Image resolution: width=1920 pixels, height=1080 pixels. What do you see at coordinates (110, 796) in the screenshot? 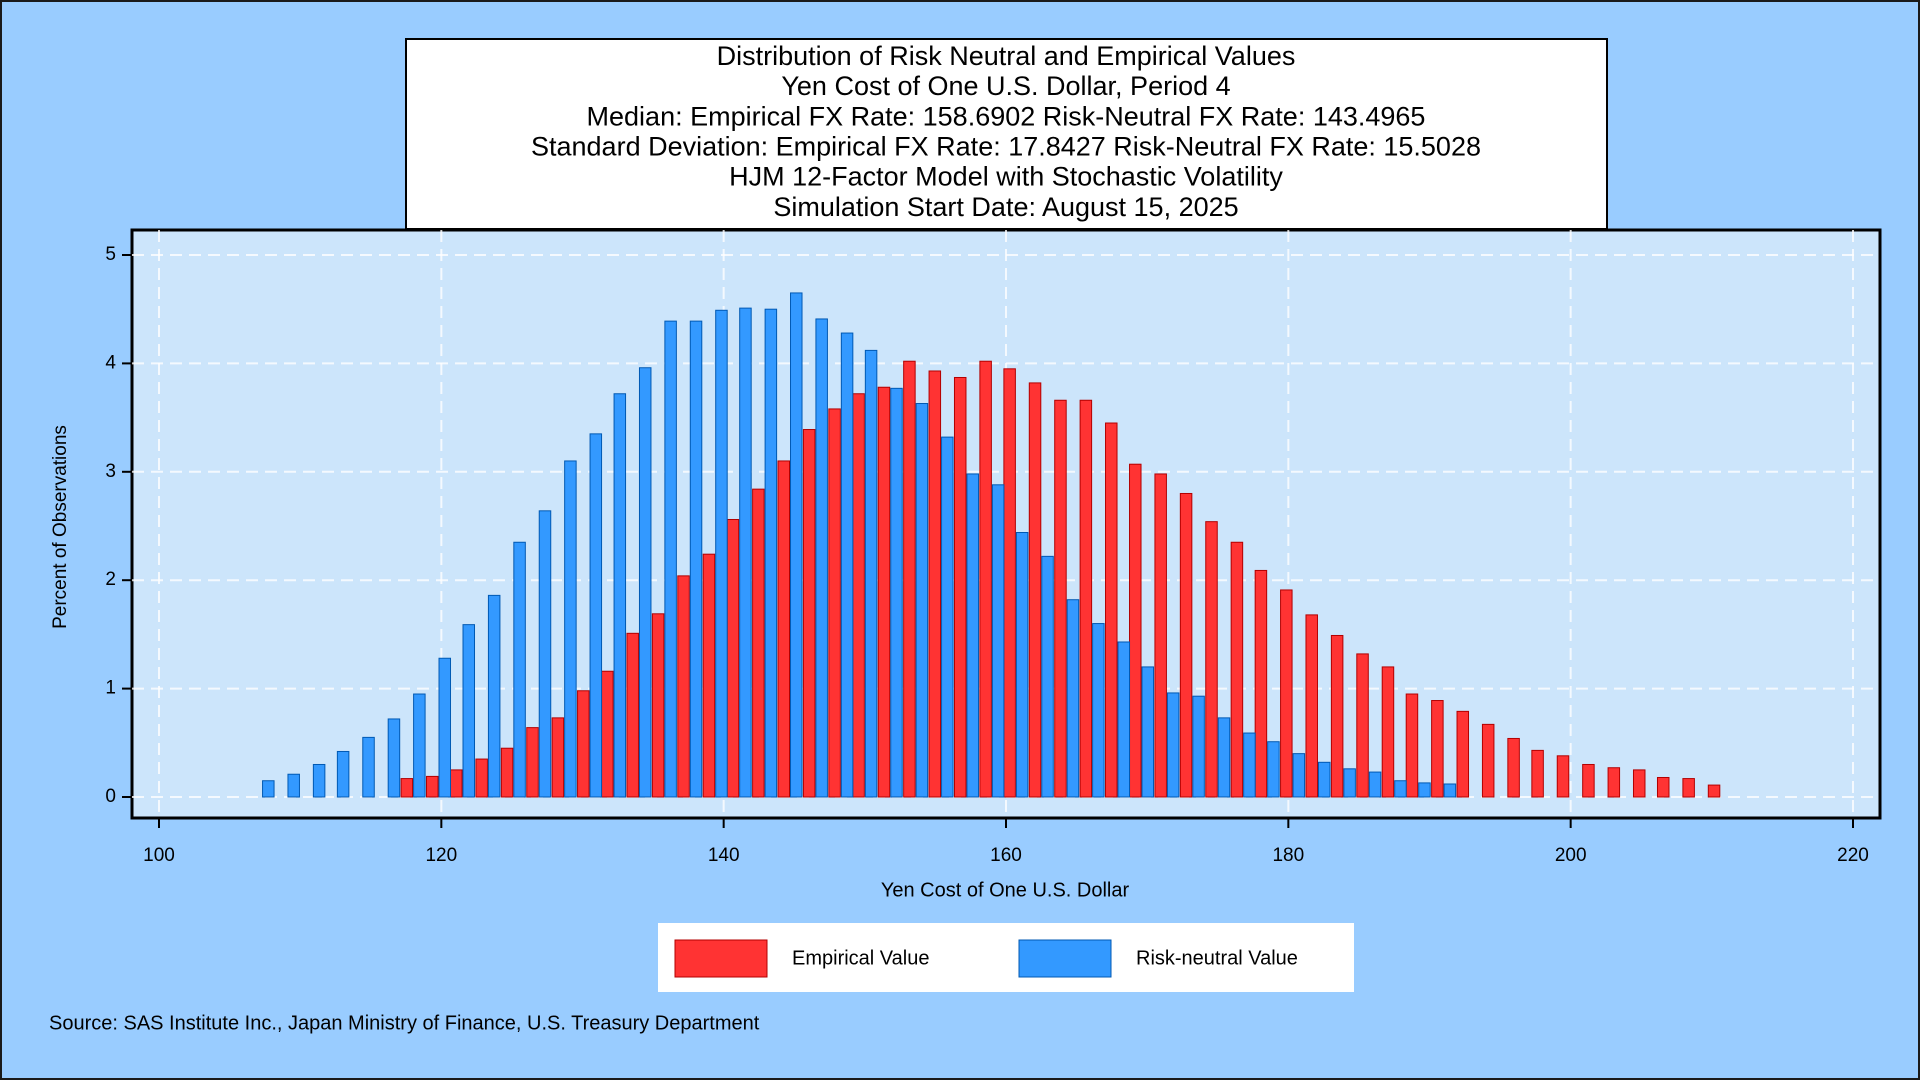
I see `y-tick-label: 0` at bounding box center [110, 796].